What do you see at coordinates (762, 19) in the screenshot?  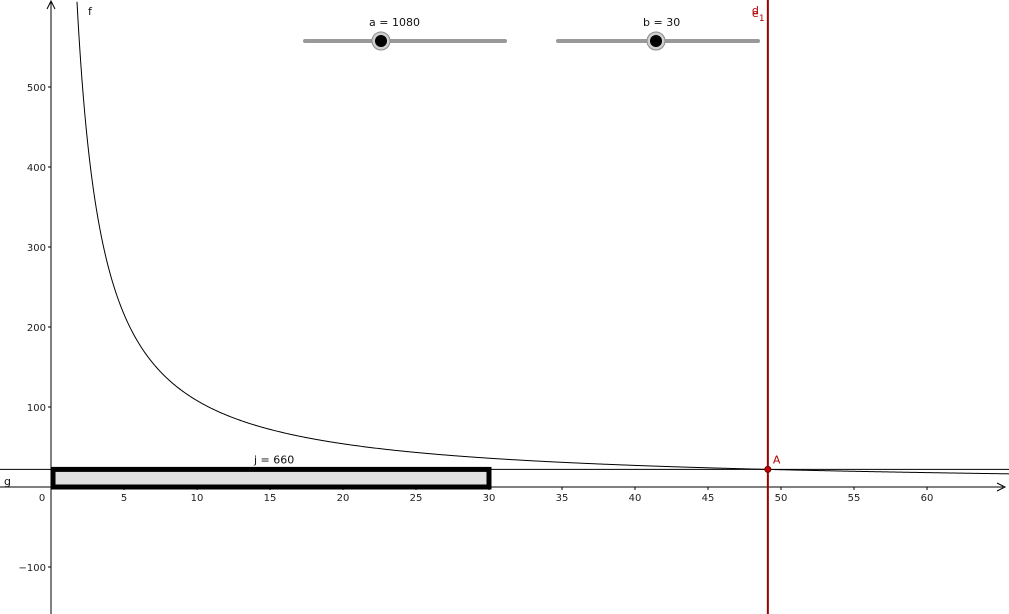 I see `vertical-line-label-subscript: 1` at bounding box center [762, 19].